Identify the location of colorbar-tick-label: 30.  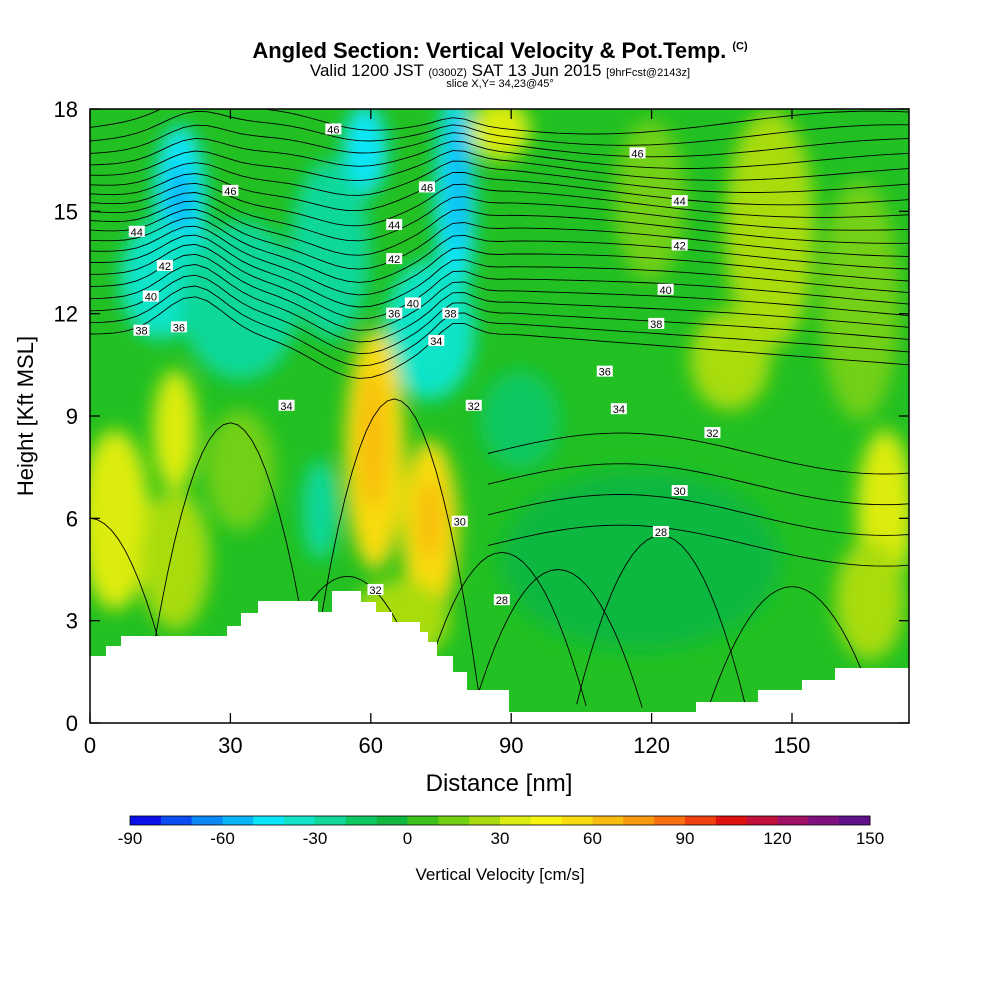
(500, 838).